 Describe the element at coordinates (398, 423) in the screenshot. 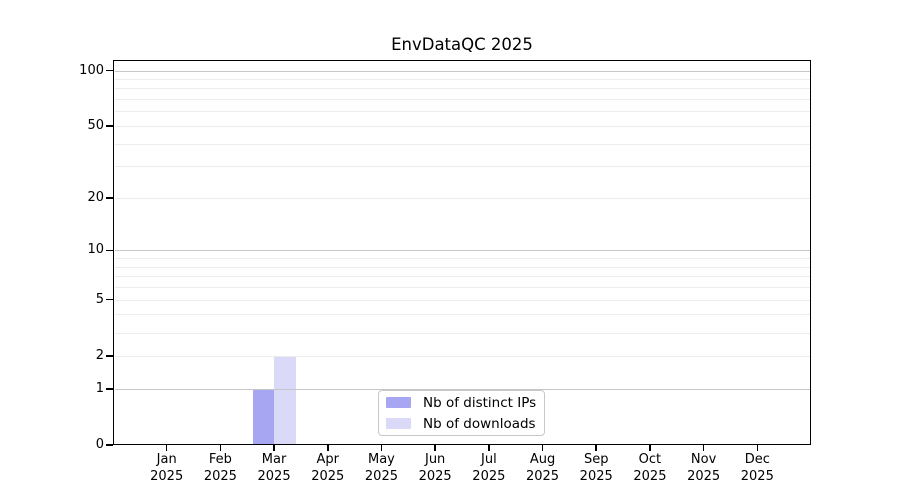

I see `legend-swatch-downloads-icon` at that location.